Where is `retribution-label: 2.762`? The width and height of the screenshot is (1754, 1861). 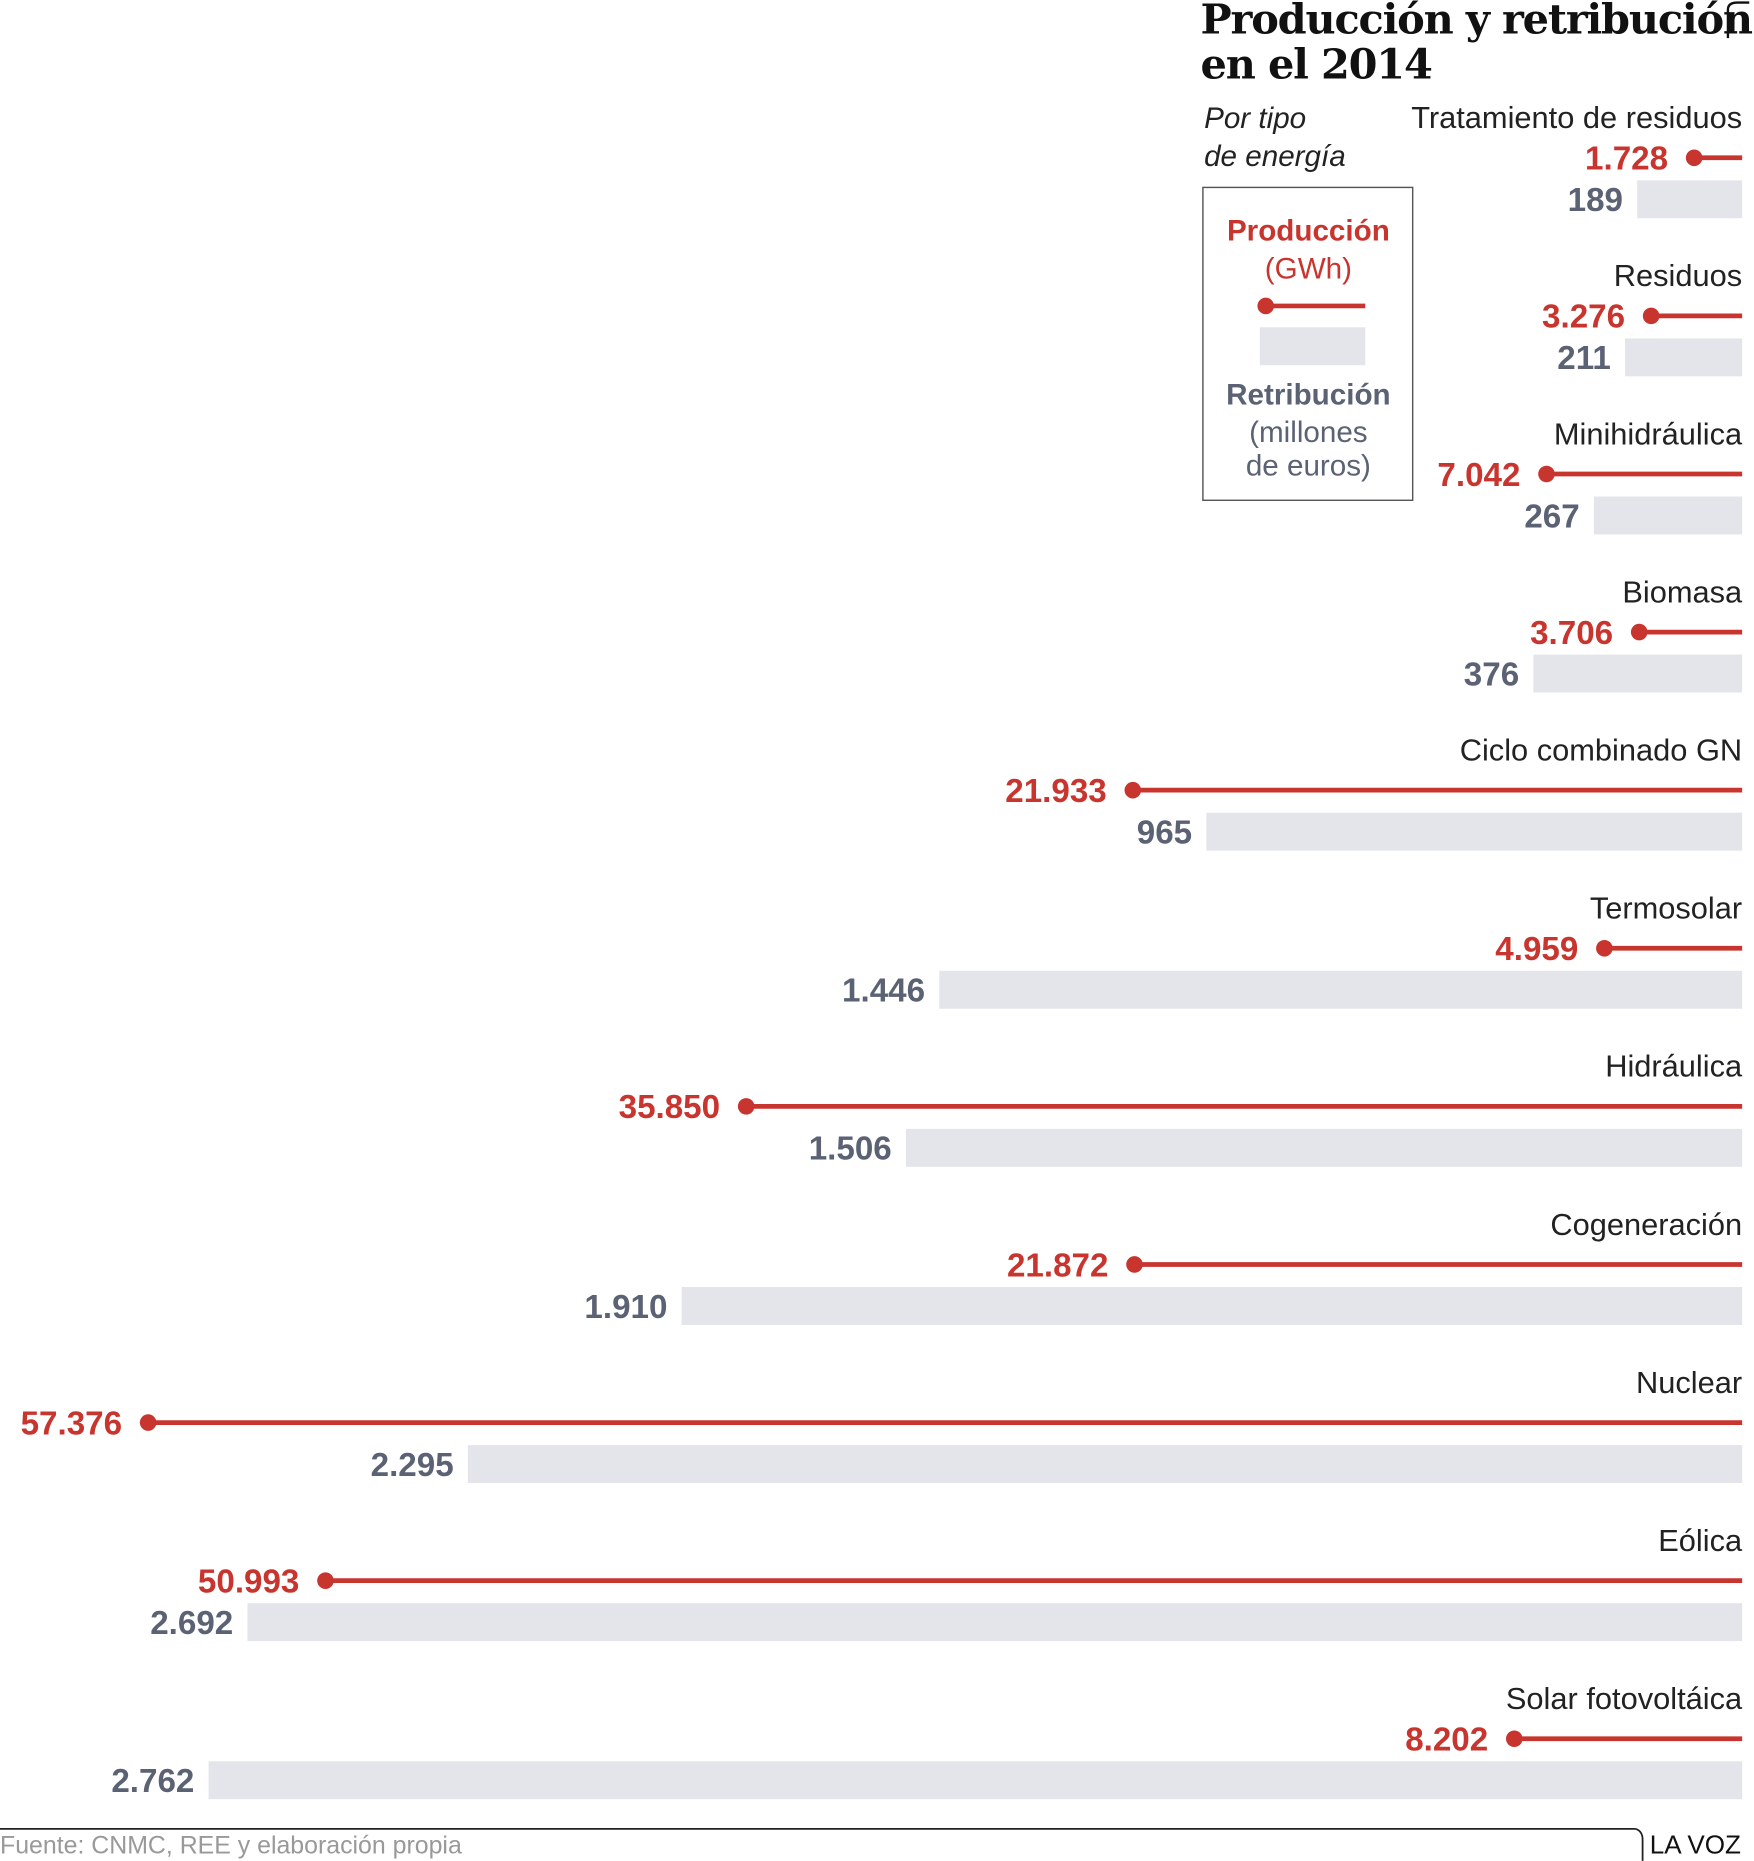 retribution-label: 2.762 is located at coordinates (152, 1781).